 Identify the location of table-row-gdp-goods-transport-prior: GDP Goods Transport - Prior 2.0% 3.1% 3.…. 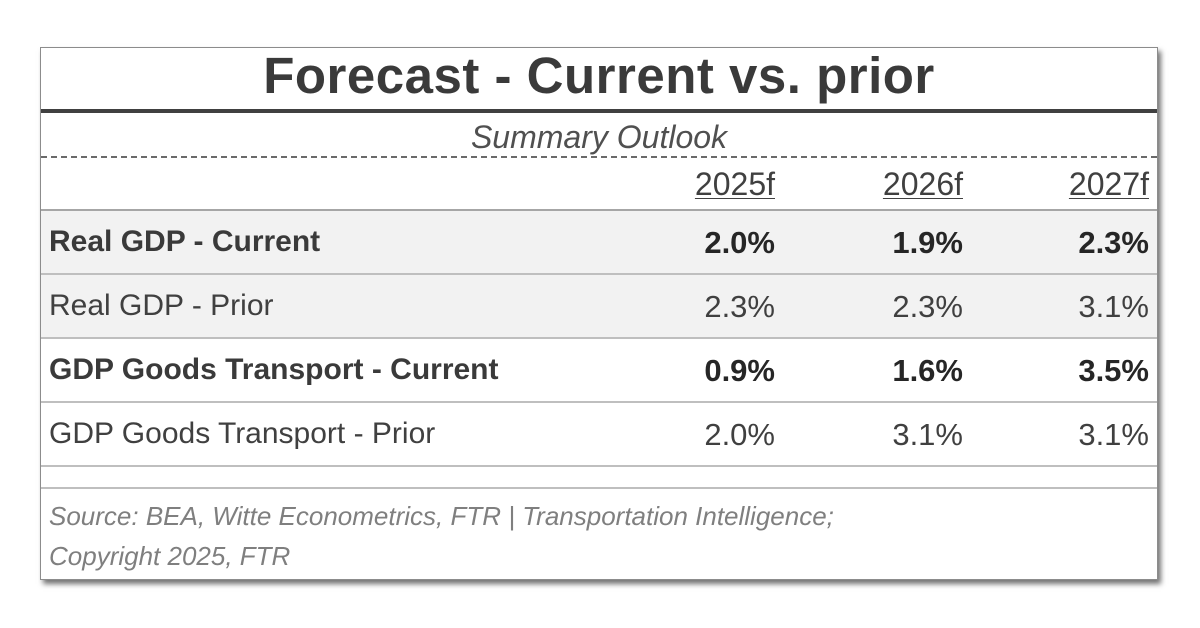
(599, 435).